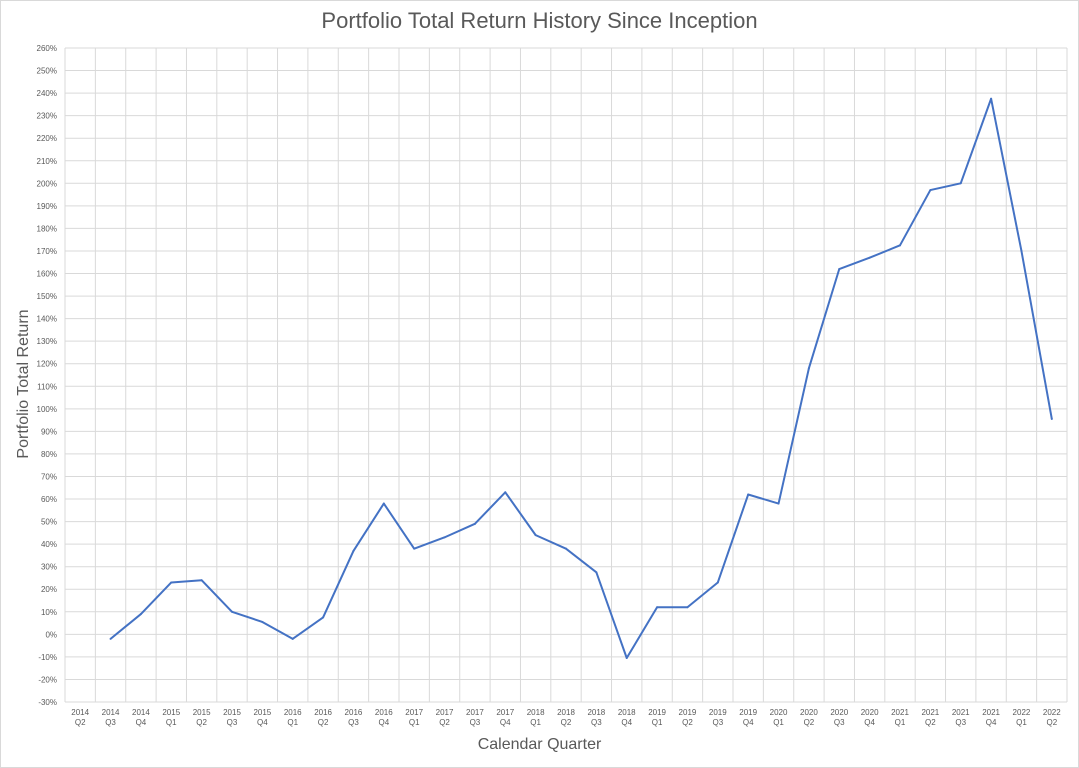  What do you see at coordinates (748, 717) in the screenshot?
I see `x-tick-label: 2019 Q4` at bounding box center [748, 717].